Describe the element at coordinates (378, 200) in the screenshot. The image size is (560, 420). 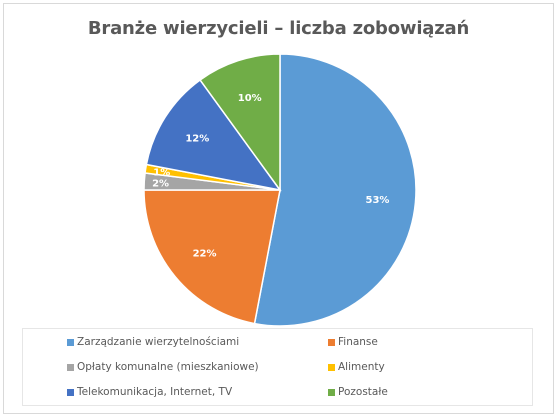
I see `slice-label-0: 53%` at that location.